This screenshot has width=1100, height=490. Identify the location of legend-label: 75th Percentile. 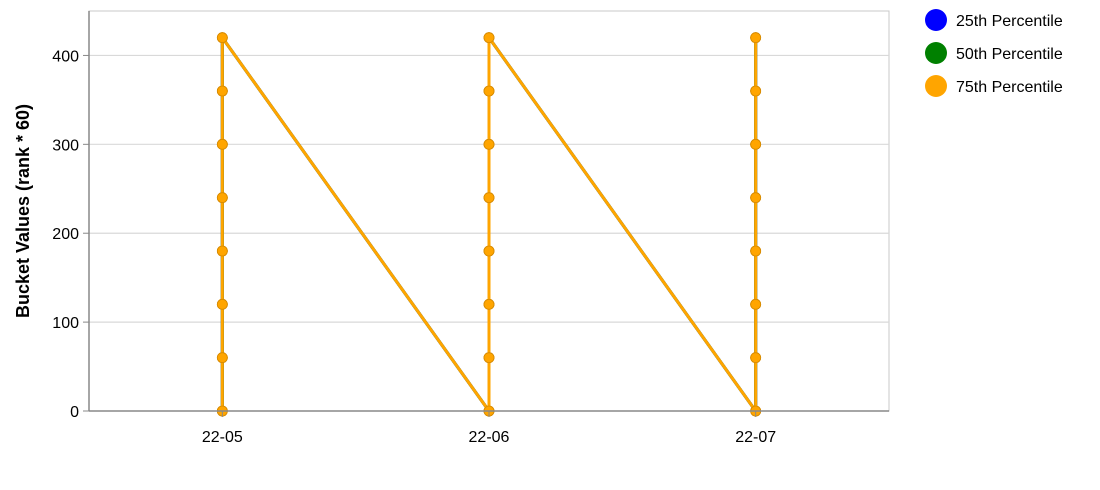
(1009, 87).